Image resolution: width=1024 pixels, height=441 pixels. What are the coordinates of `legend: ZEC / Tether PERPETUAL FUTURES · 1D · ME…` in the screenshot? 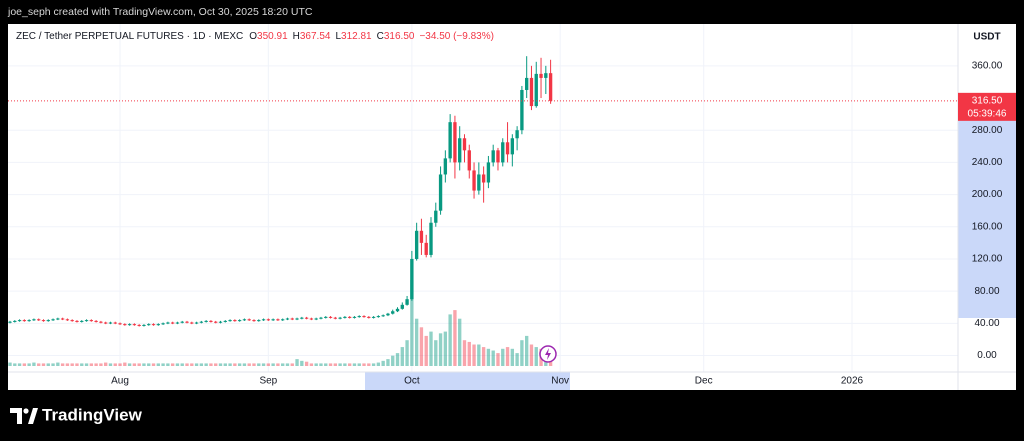 It's located at (255, 36).